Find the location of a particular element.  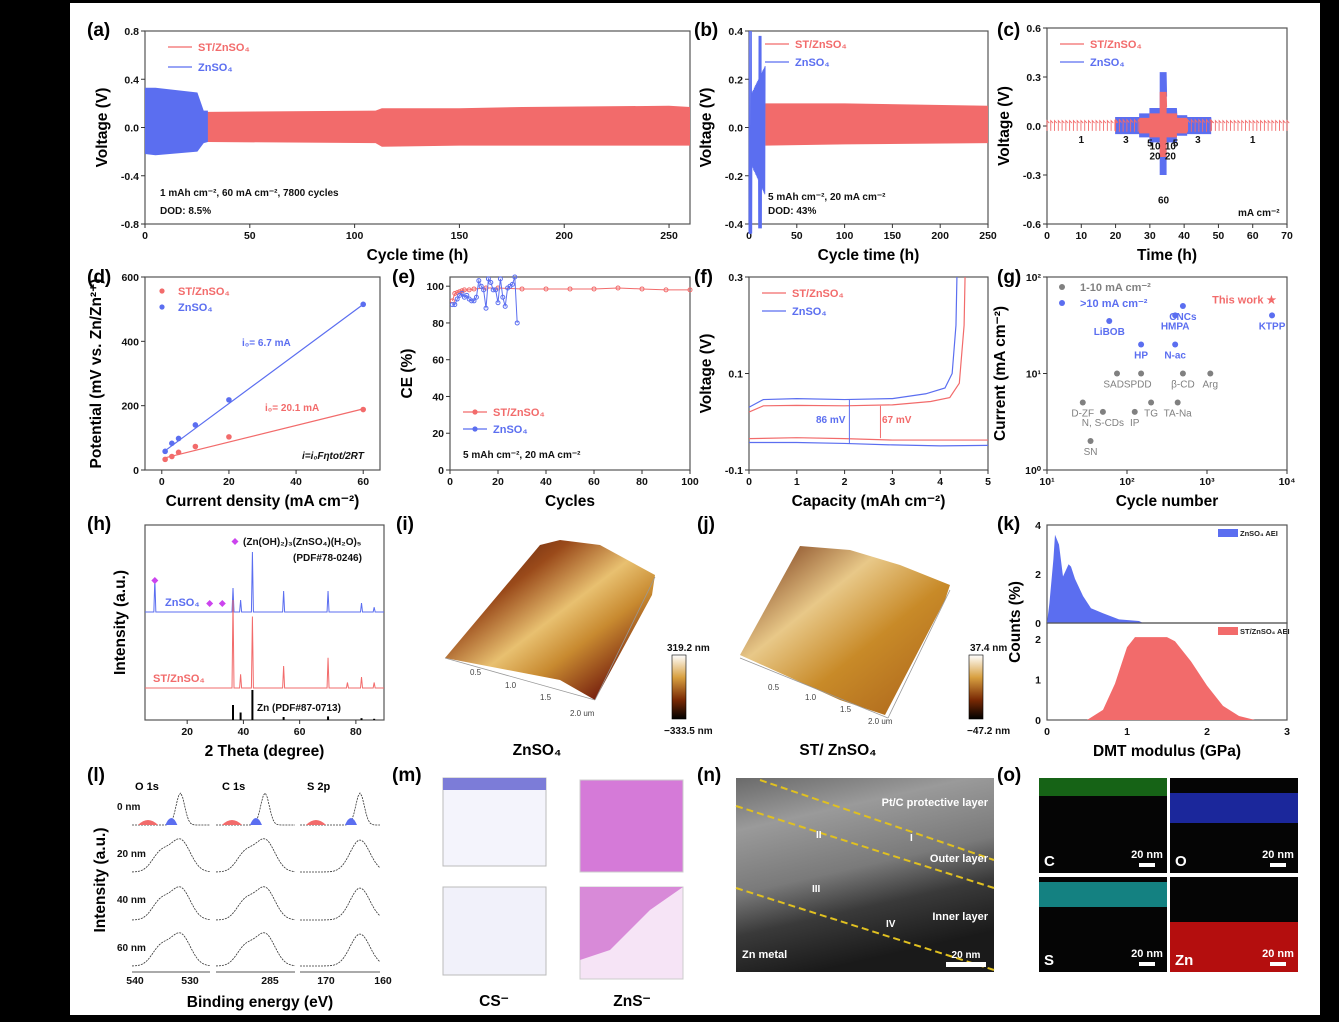

y-axis-label: Current (mA cm⁻²) is located at coordinates (1000, 373).